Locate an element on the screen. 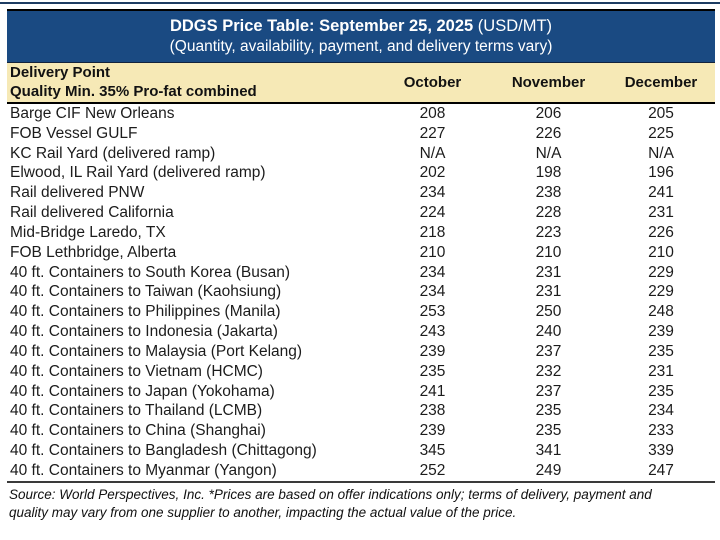 The width and height of the screenshot is (720, 540). price-cell-october: 243 is located at coordinates (432, 332).